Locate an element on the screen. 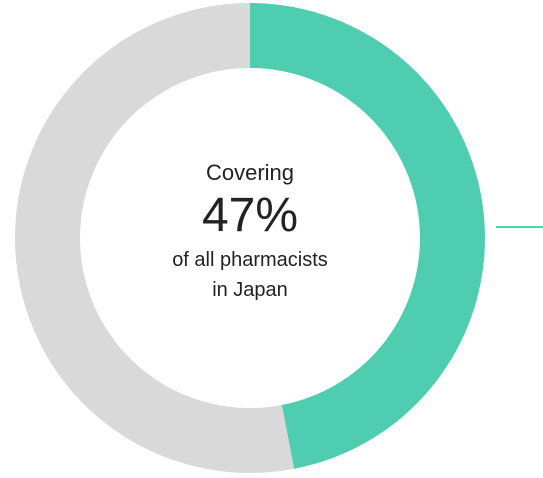  center-line-covering: Covering is located at coordinates (250, 172).